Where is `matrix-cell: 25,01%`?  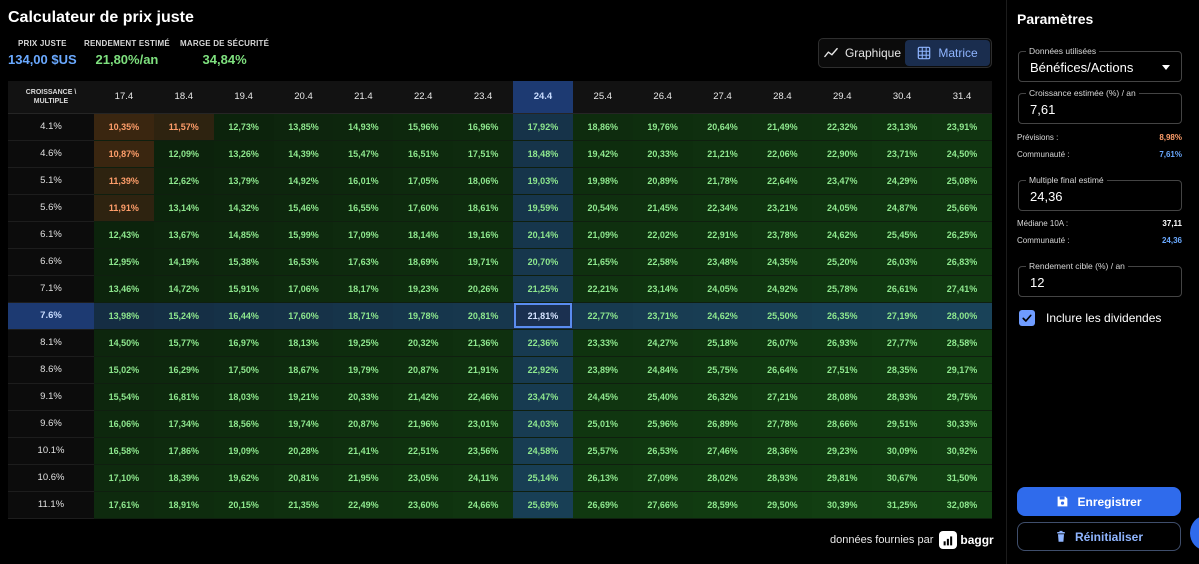 matrix-cell: 25,01% is located at coordinates (602, 424).